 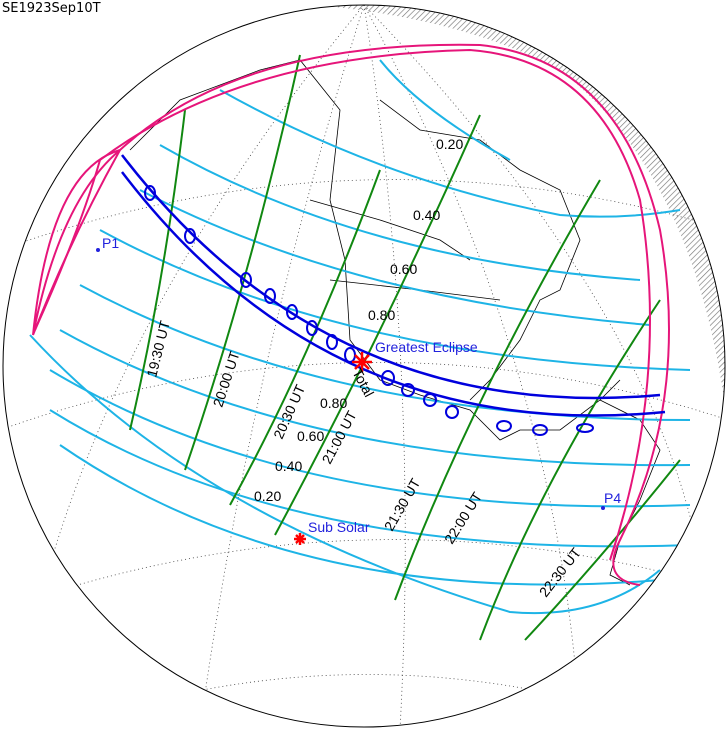 What do you see at coordinates (98, 250) in the screenshot?
I see `p1-point` at bounding box center [98, 250].